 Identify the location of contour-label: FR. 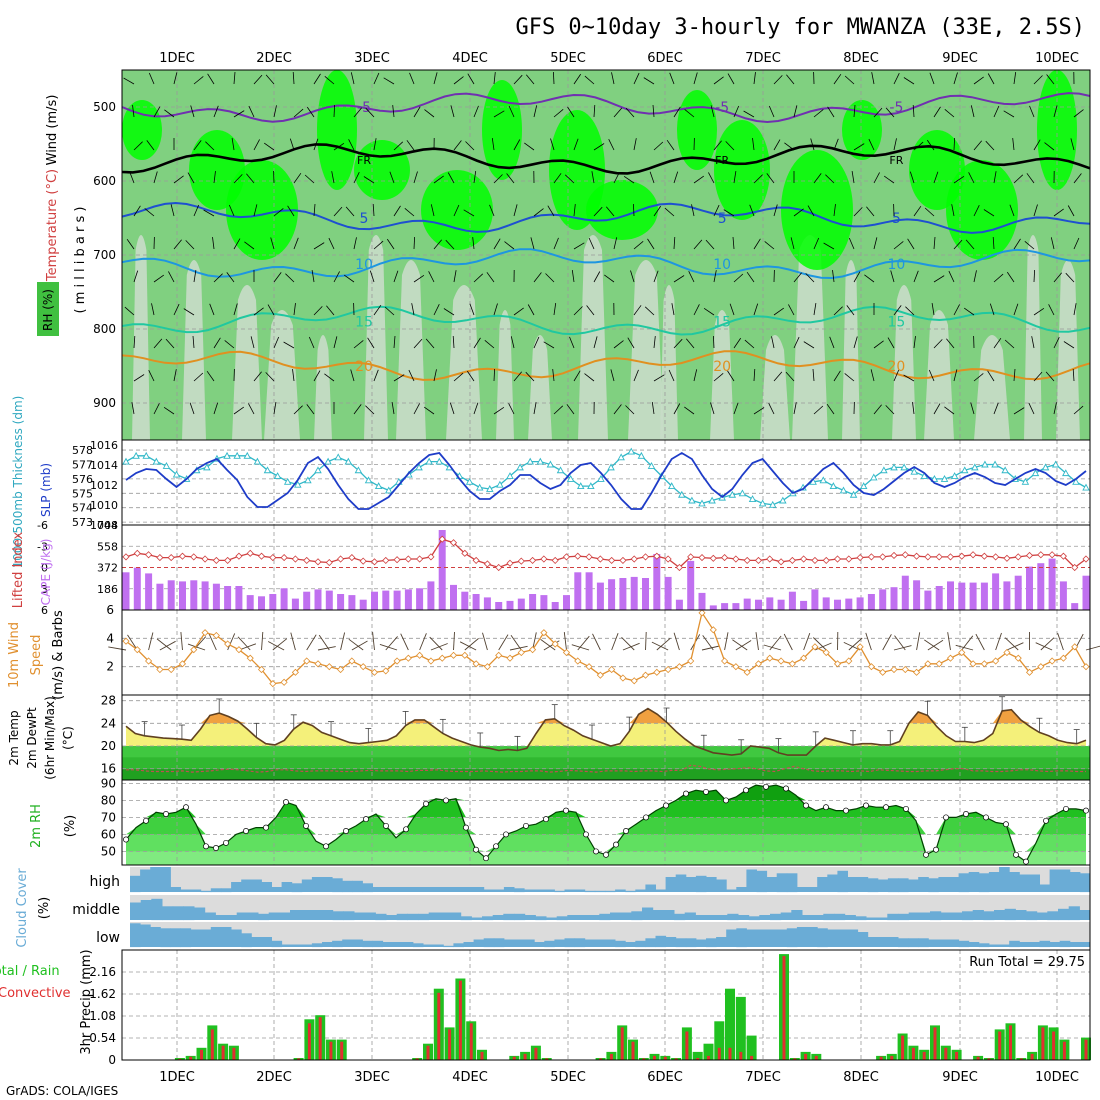
(364, 160).